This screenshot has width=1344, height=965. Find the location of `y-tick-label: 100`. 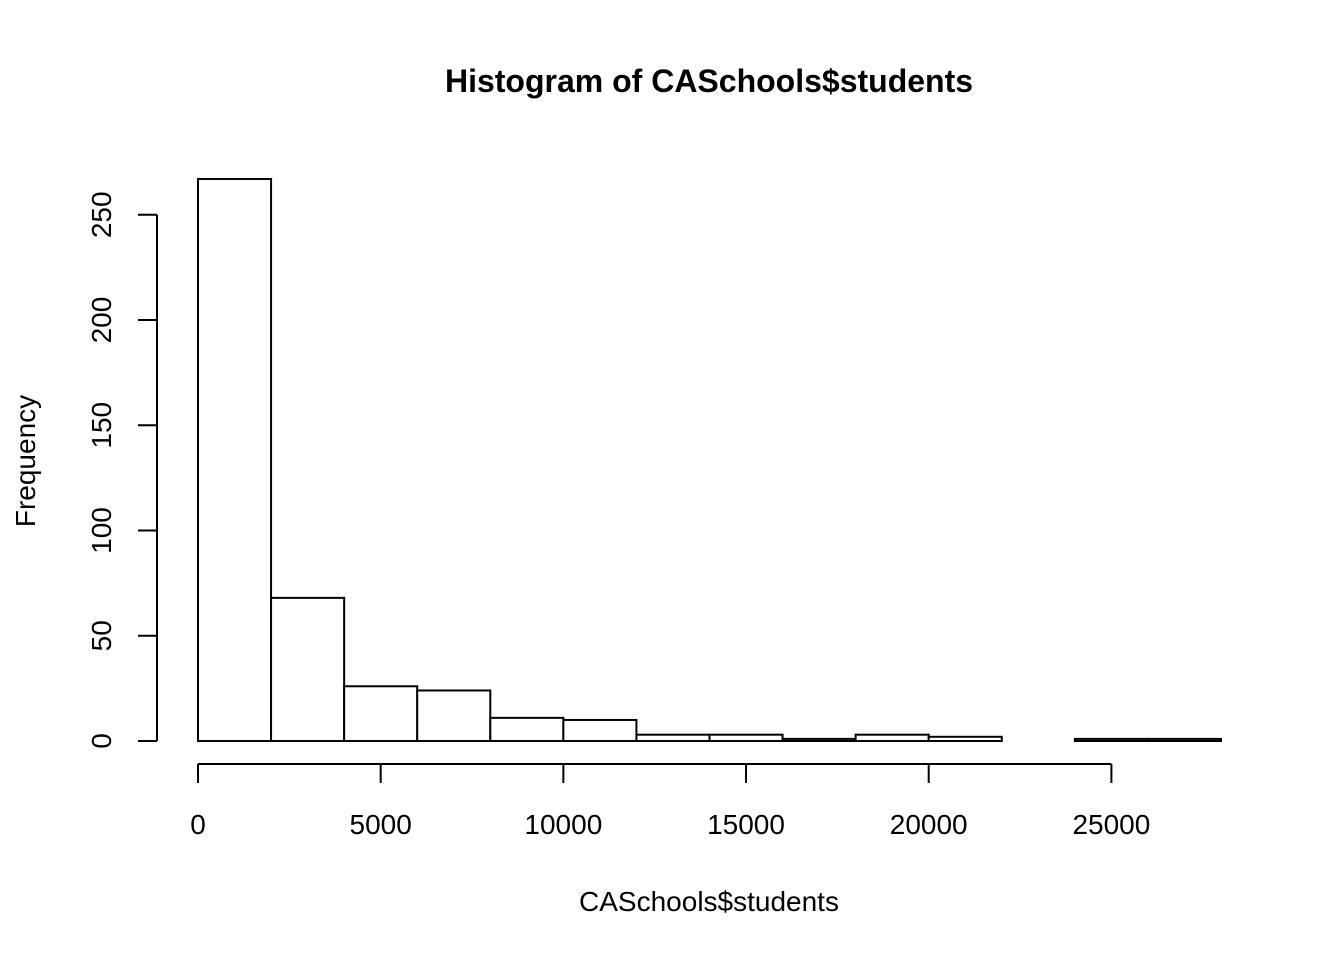

y-tick-label: 100 is located at coordinates (101, 530).